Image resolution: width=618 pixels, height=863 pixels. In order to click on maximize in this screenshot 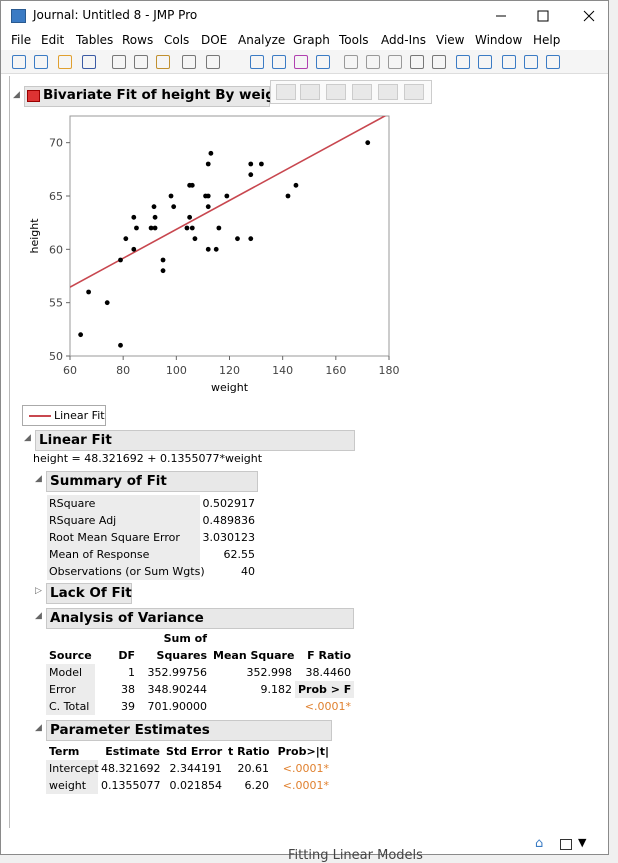, I will do `click(543, 16)`.